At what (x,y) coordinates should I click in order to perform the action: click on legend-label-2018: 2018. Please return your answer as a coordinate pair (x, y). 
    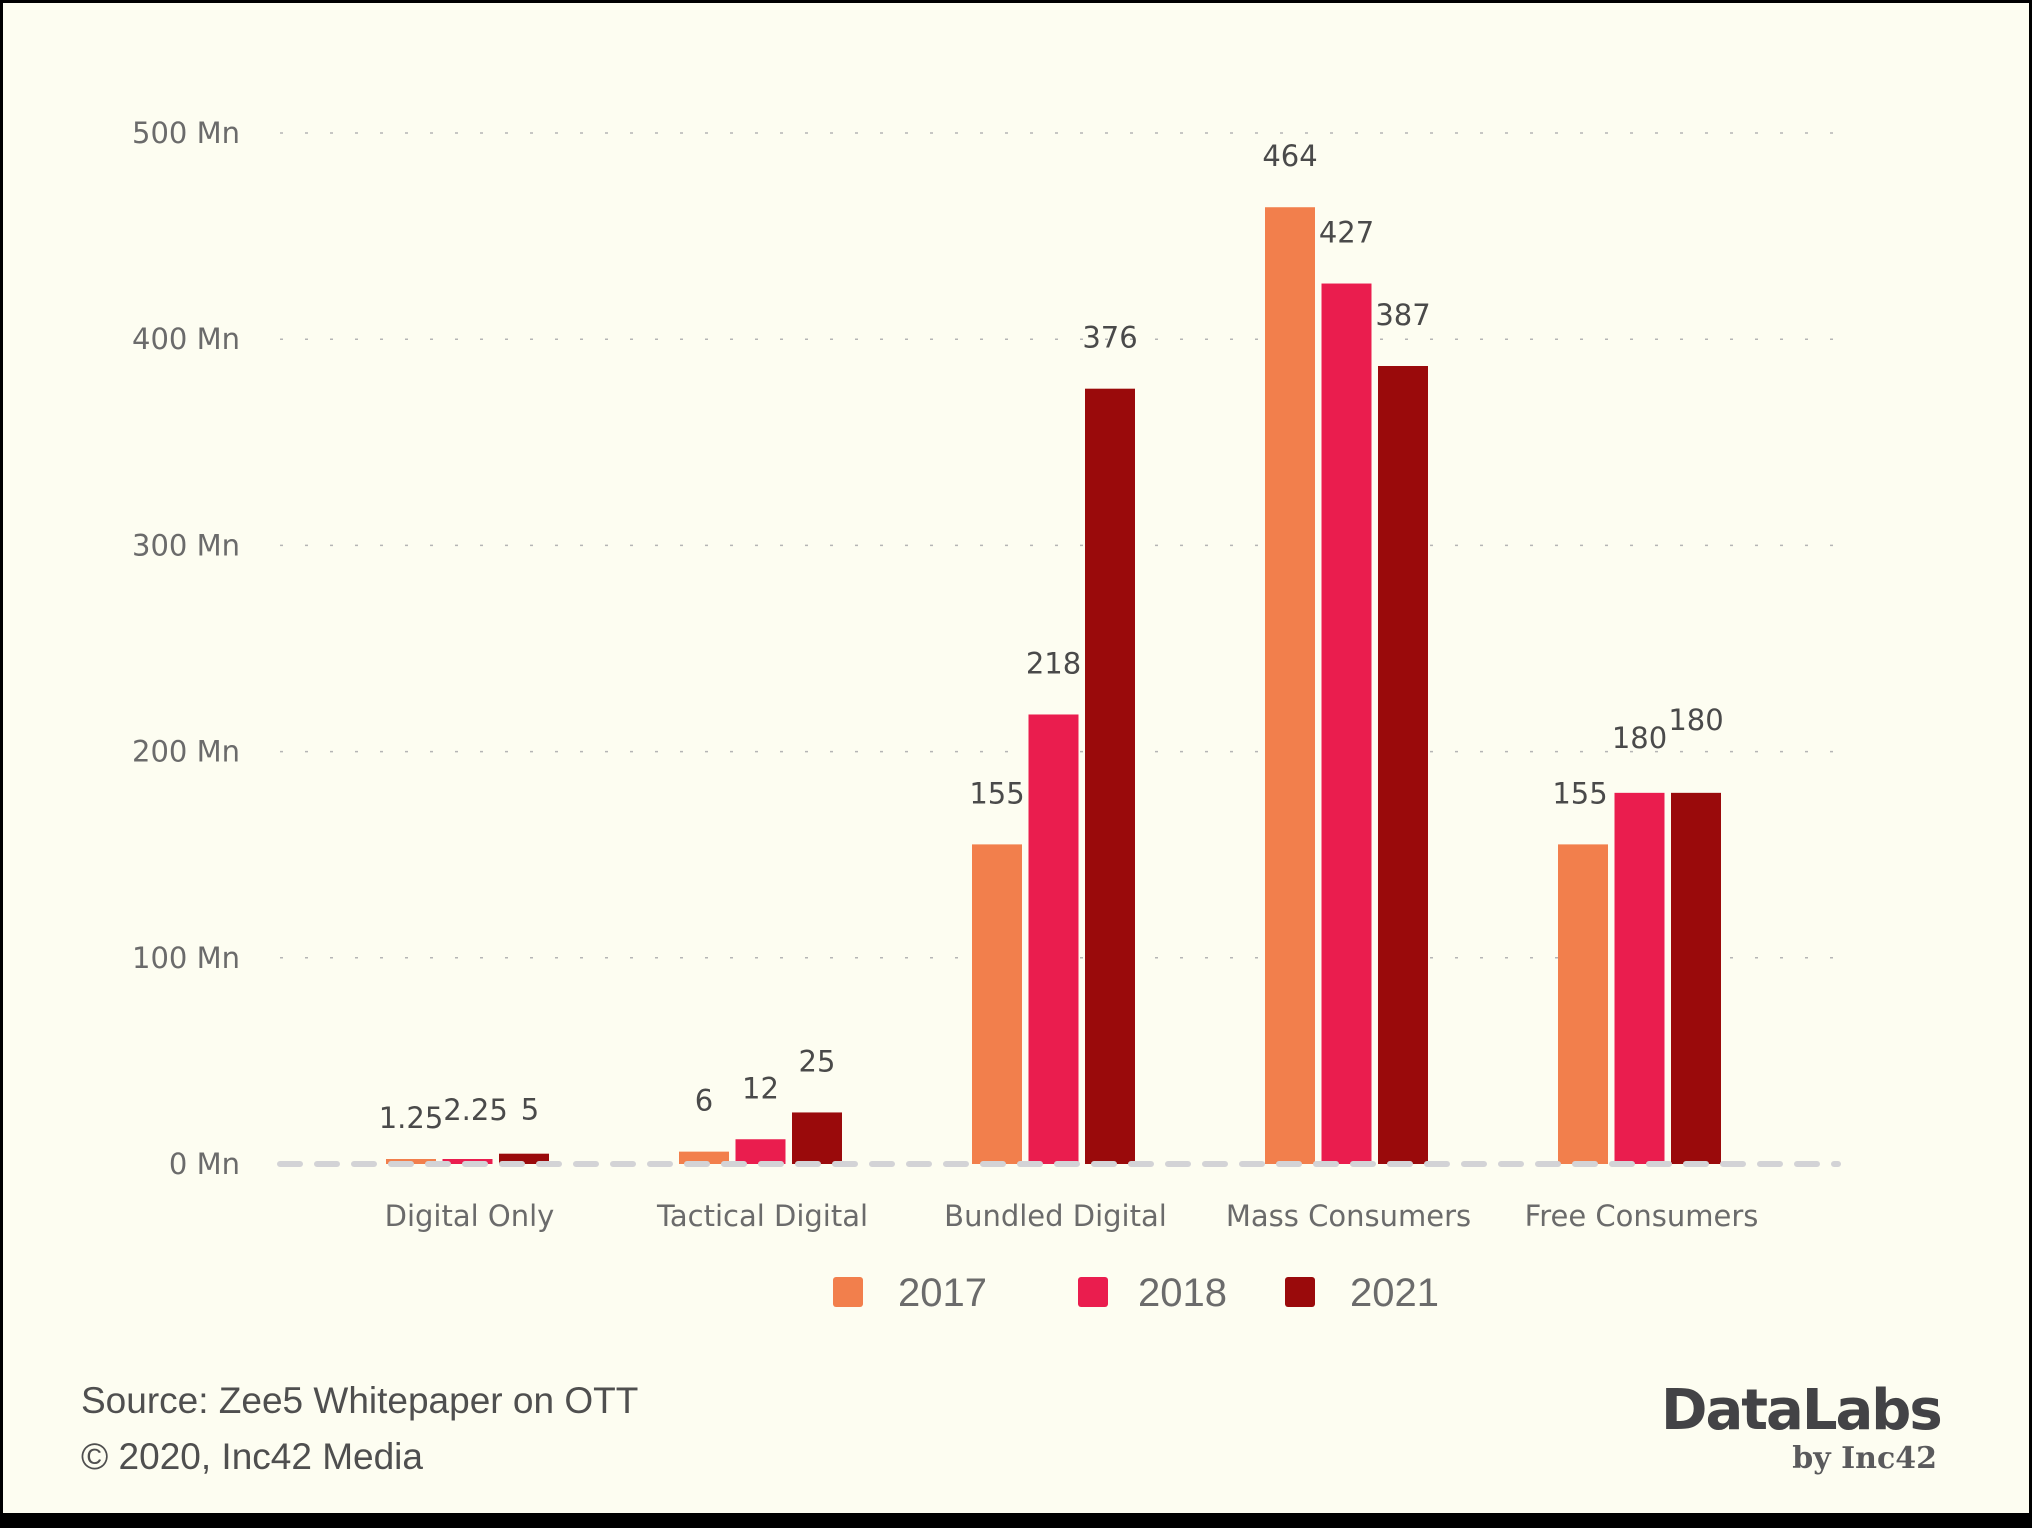
    Looking at the image, I should click on (1182, 1293).